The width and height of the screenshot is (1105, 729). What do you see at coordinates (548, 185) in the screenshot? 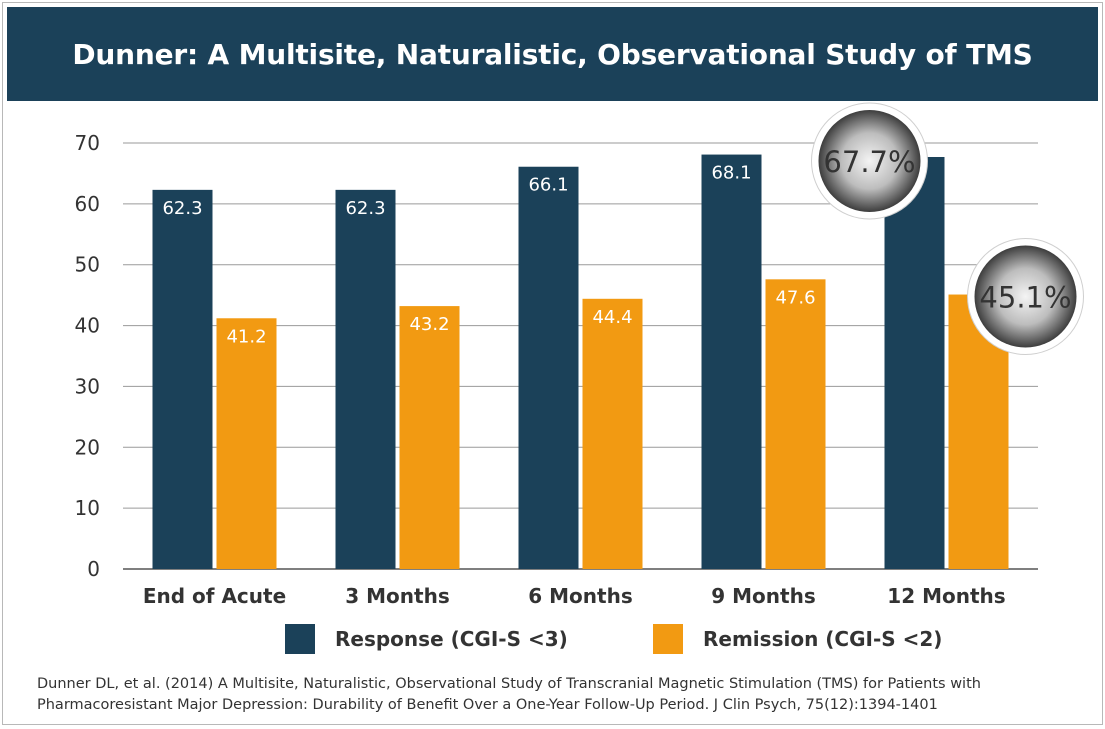
I see `bar-value-label: 66.1` at bounding box center [548, 185].